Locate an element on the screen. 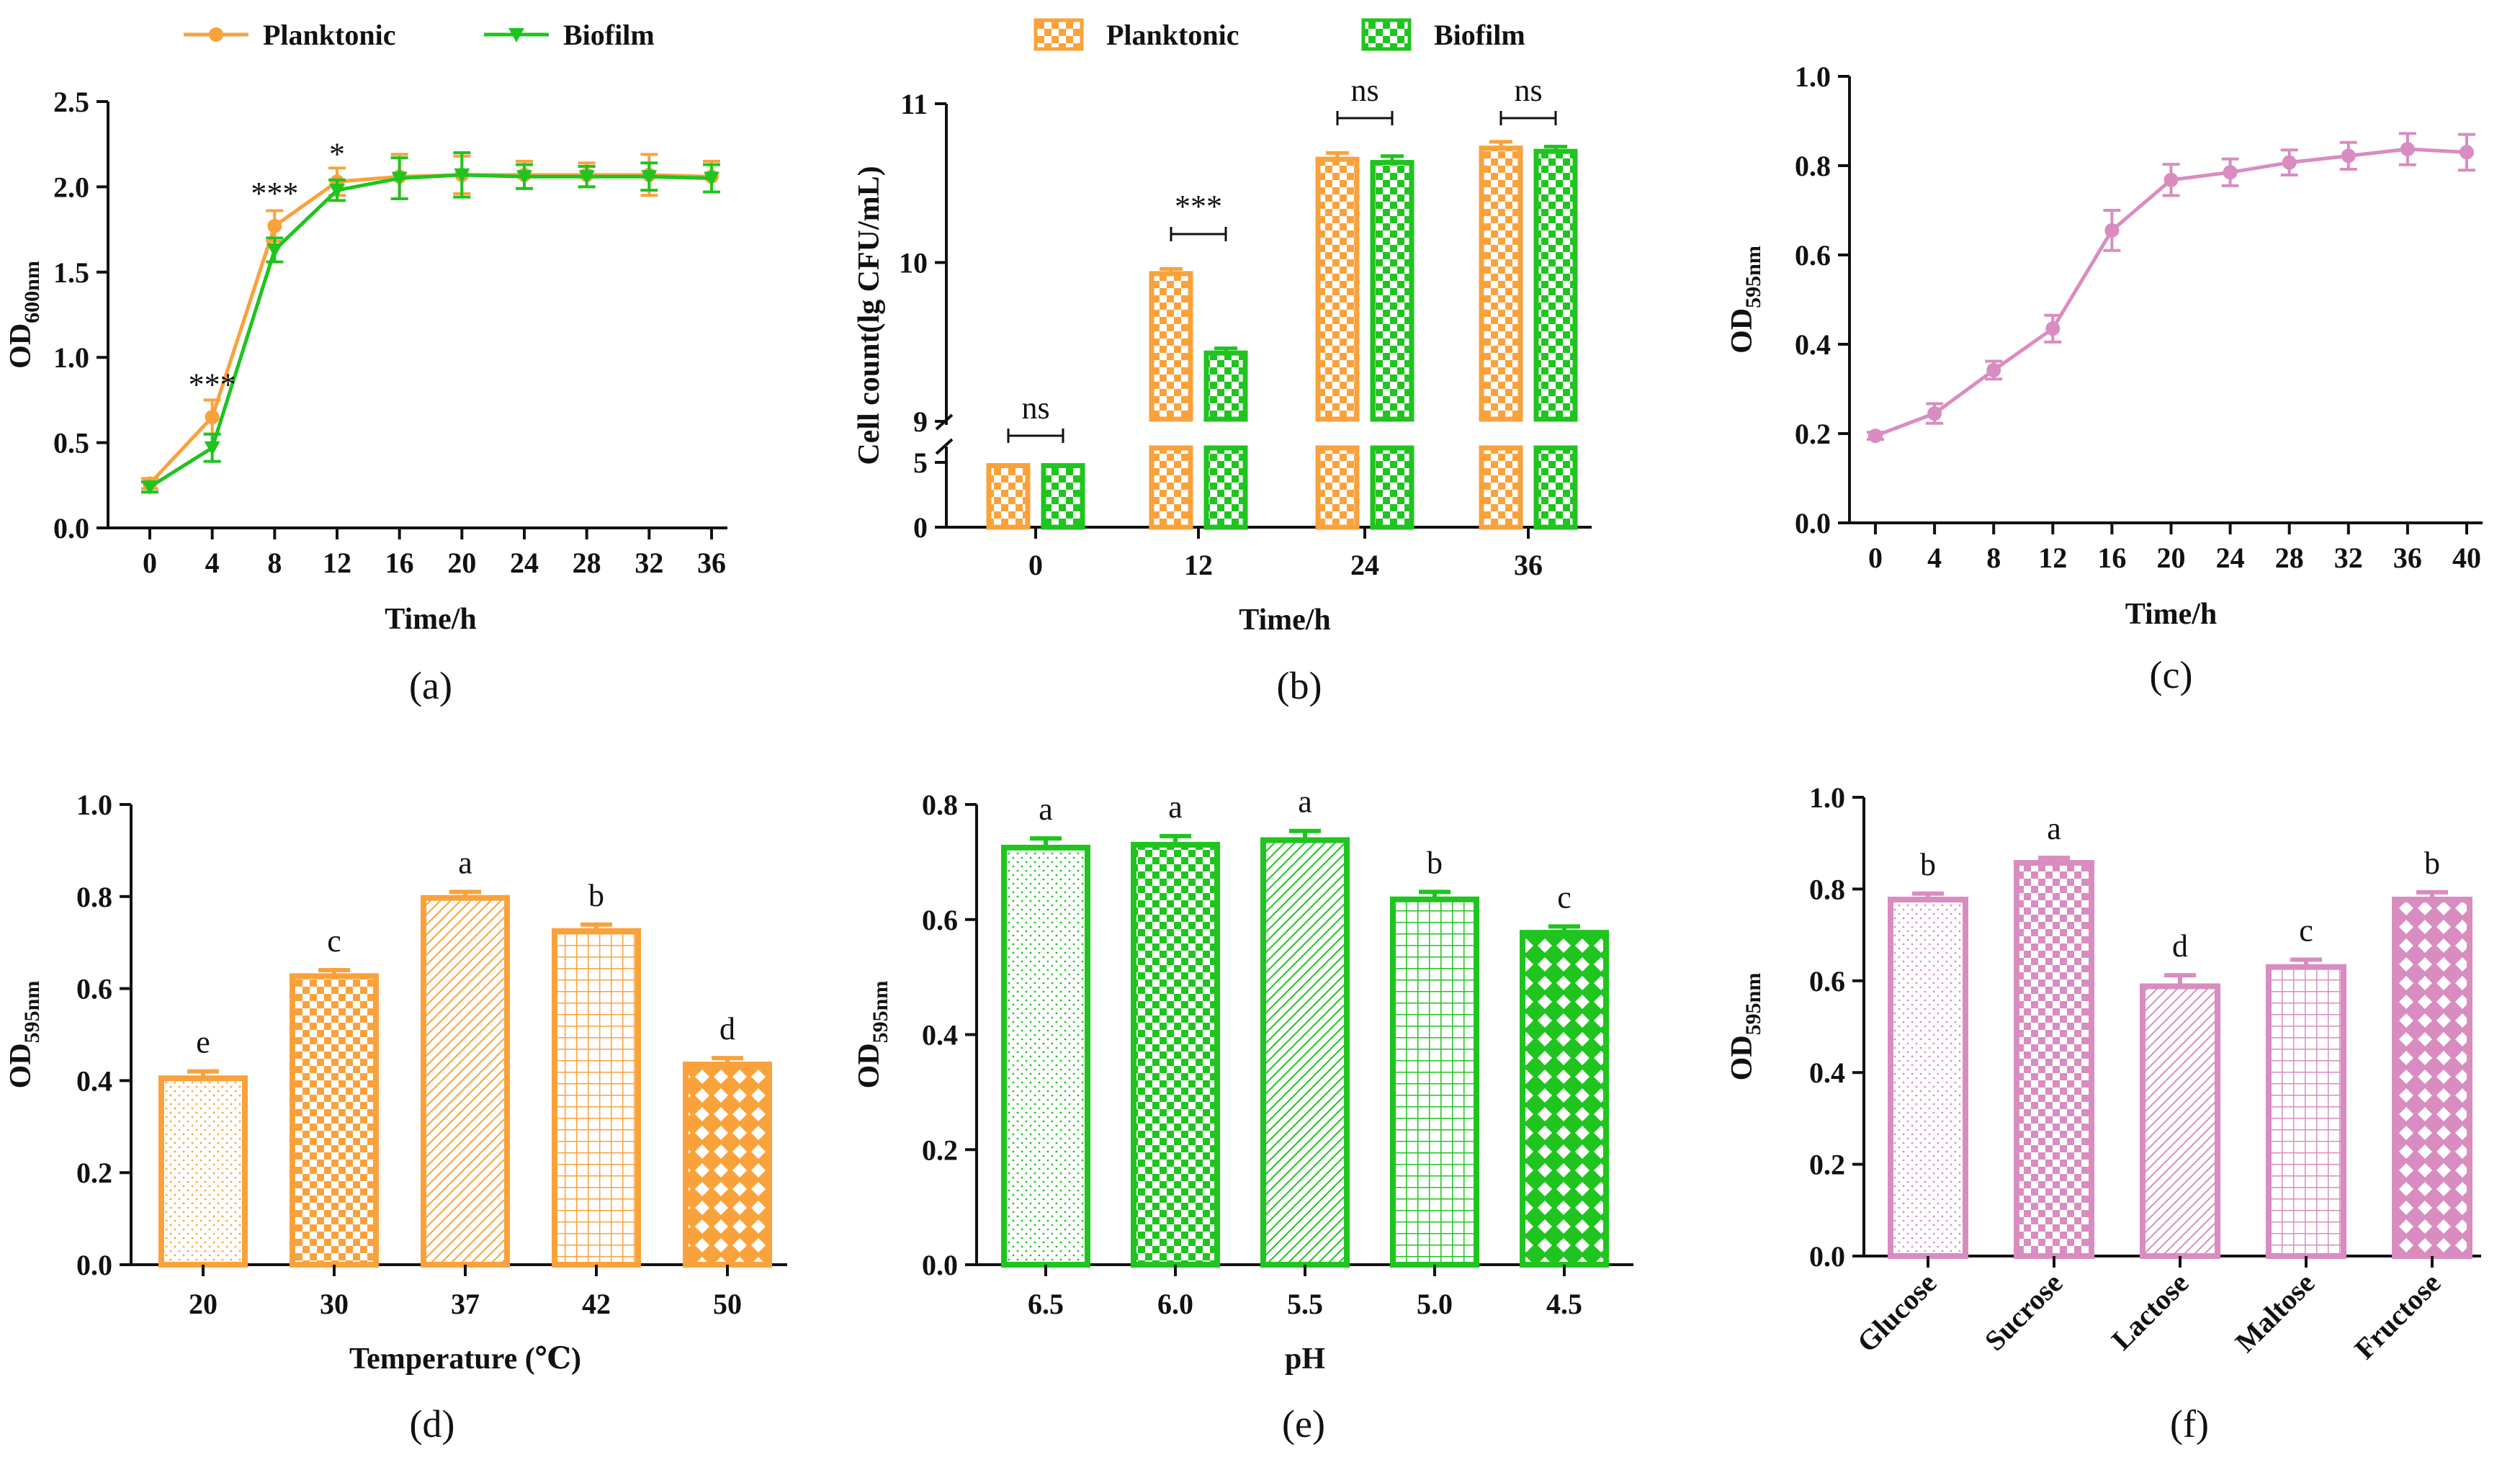  bar-6-0: a is located at coordinates (1175, 1028).